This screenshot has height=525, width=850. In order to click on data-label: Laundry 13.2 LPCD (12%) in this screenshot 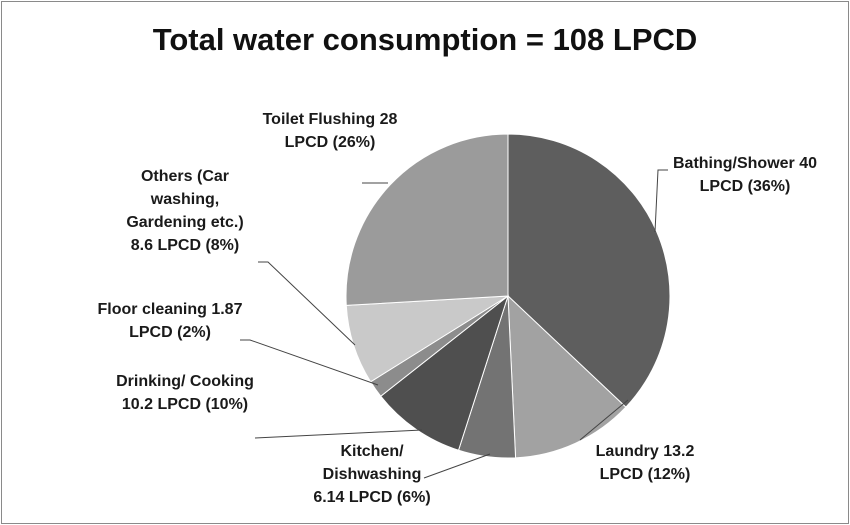, I will do `click(645, 463)`.